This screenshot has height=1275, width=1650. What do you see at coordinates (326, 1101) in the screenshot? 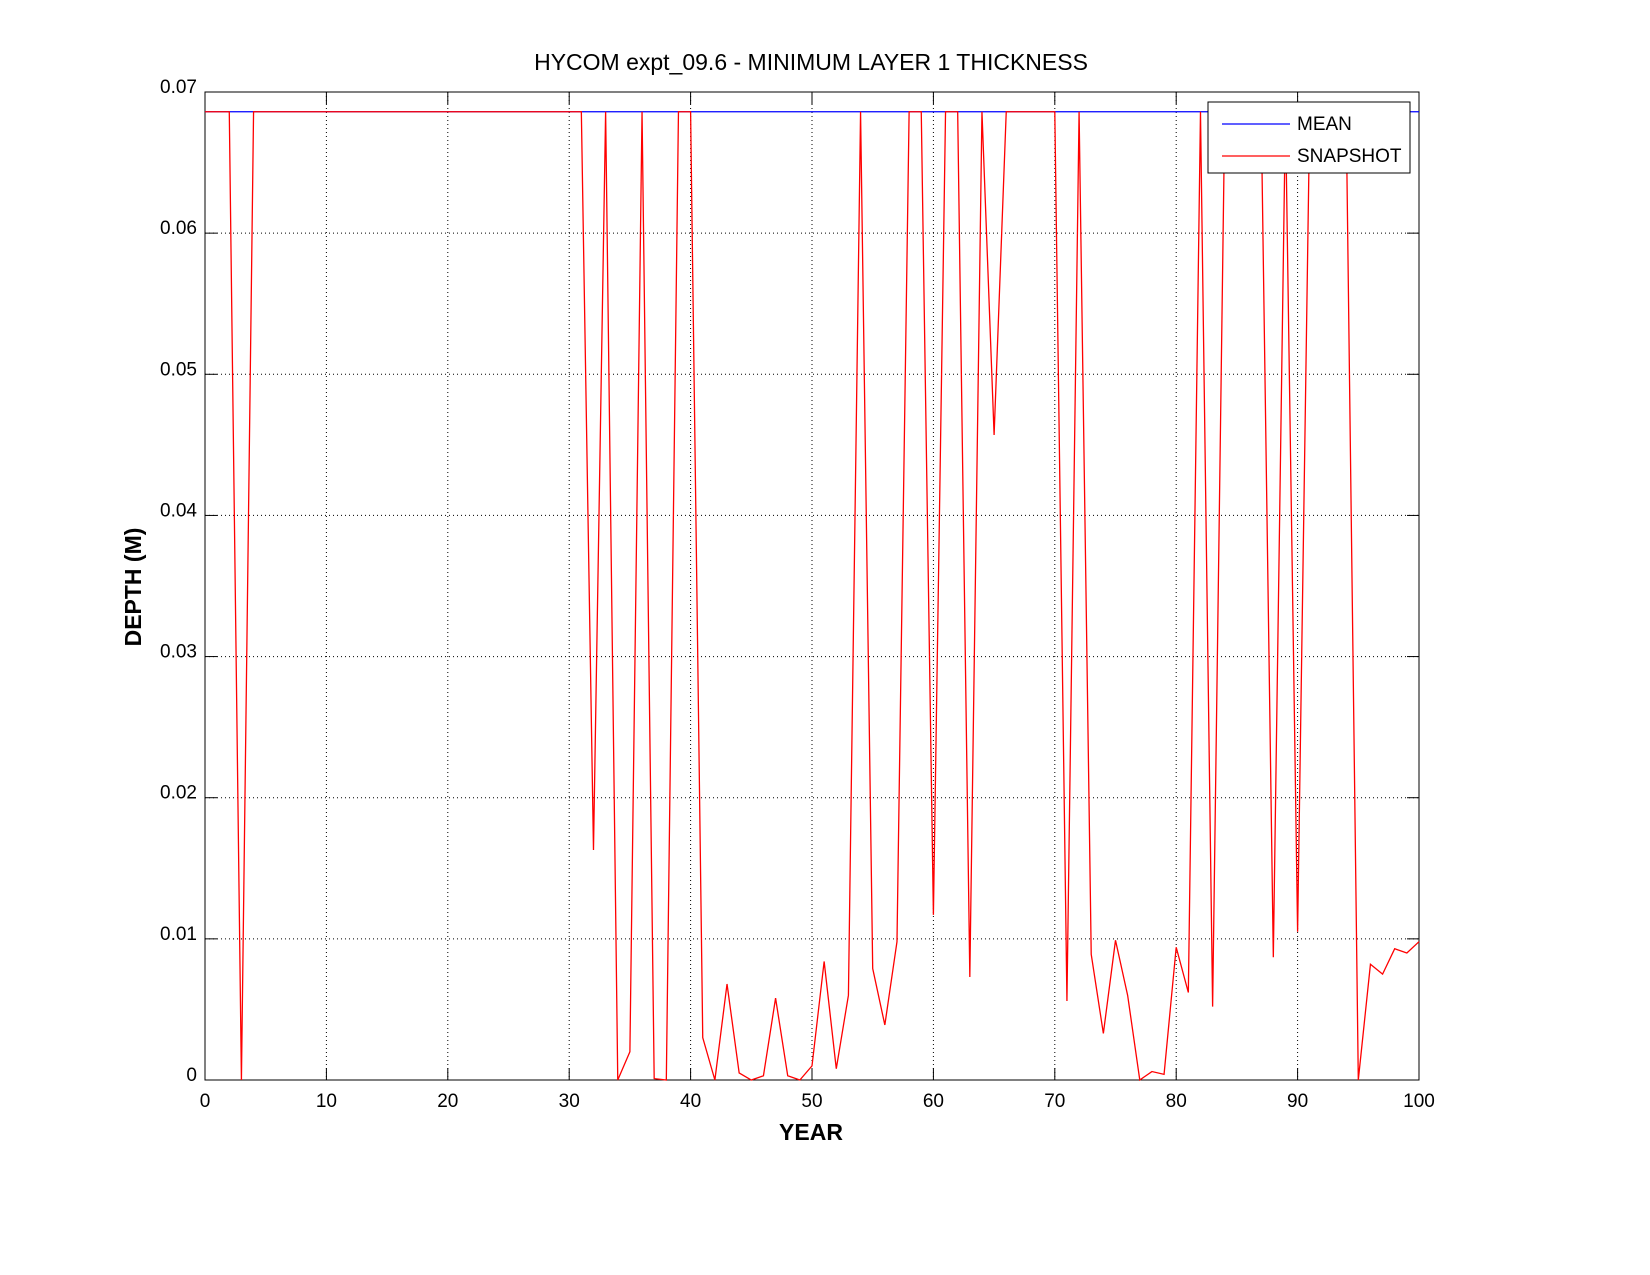
I see `x-tick-label: 10` at bounding box center [326, 1101].